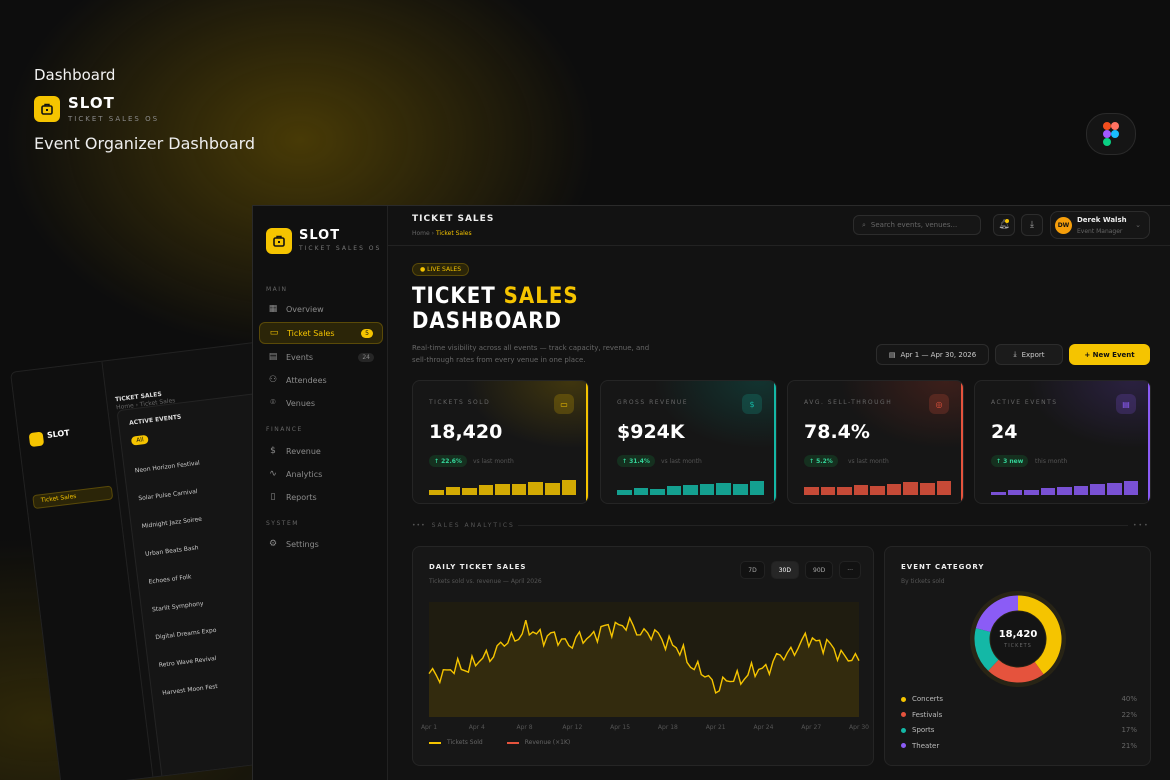 This screenshot has height=780, width=1170. What do you see at coordinates (177, 607) in the screenshot?
I see `preview-event-item: Starlit Symphony` at bounding box center [177, 607].